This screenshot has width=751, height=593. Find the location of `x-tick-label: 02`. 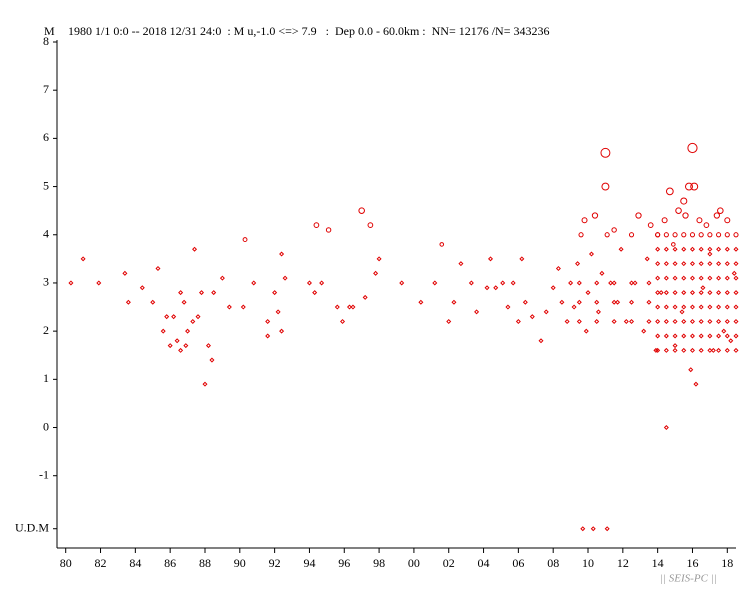

x-tick-label: 02 is located at coordinates (449, 563).